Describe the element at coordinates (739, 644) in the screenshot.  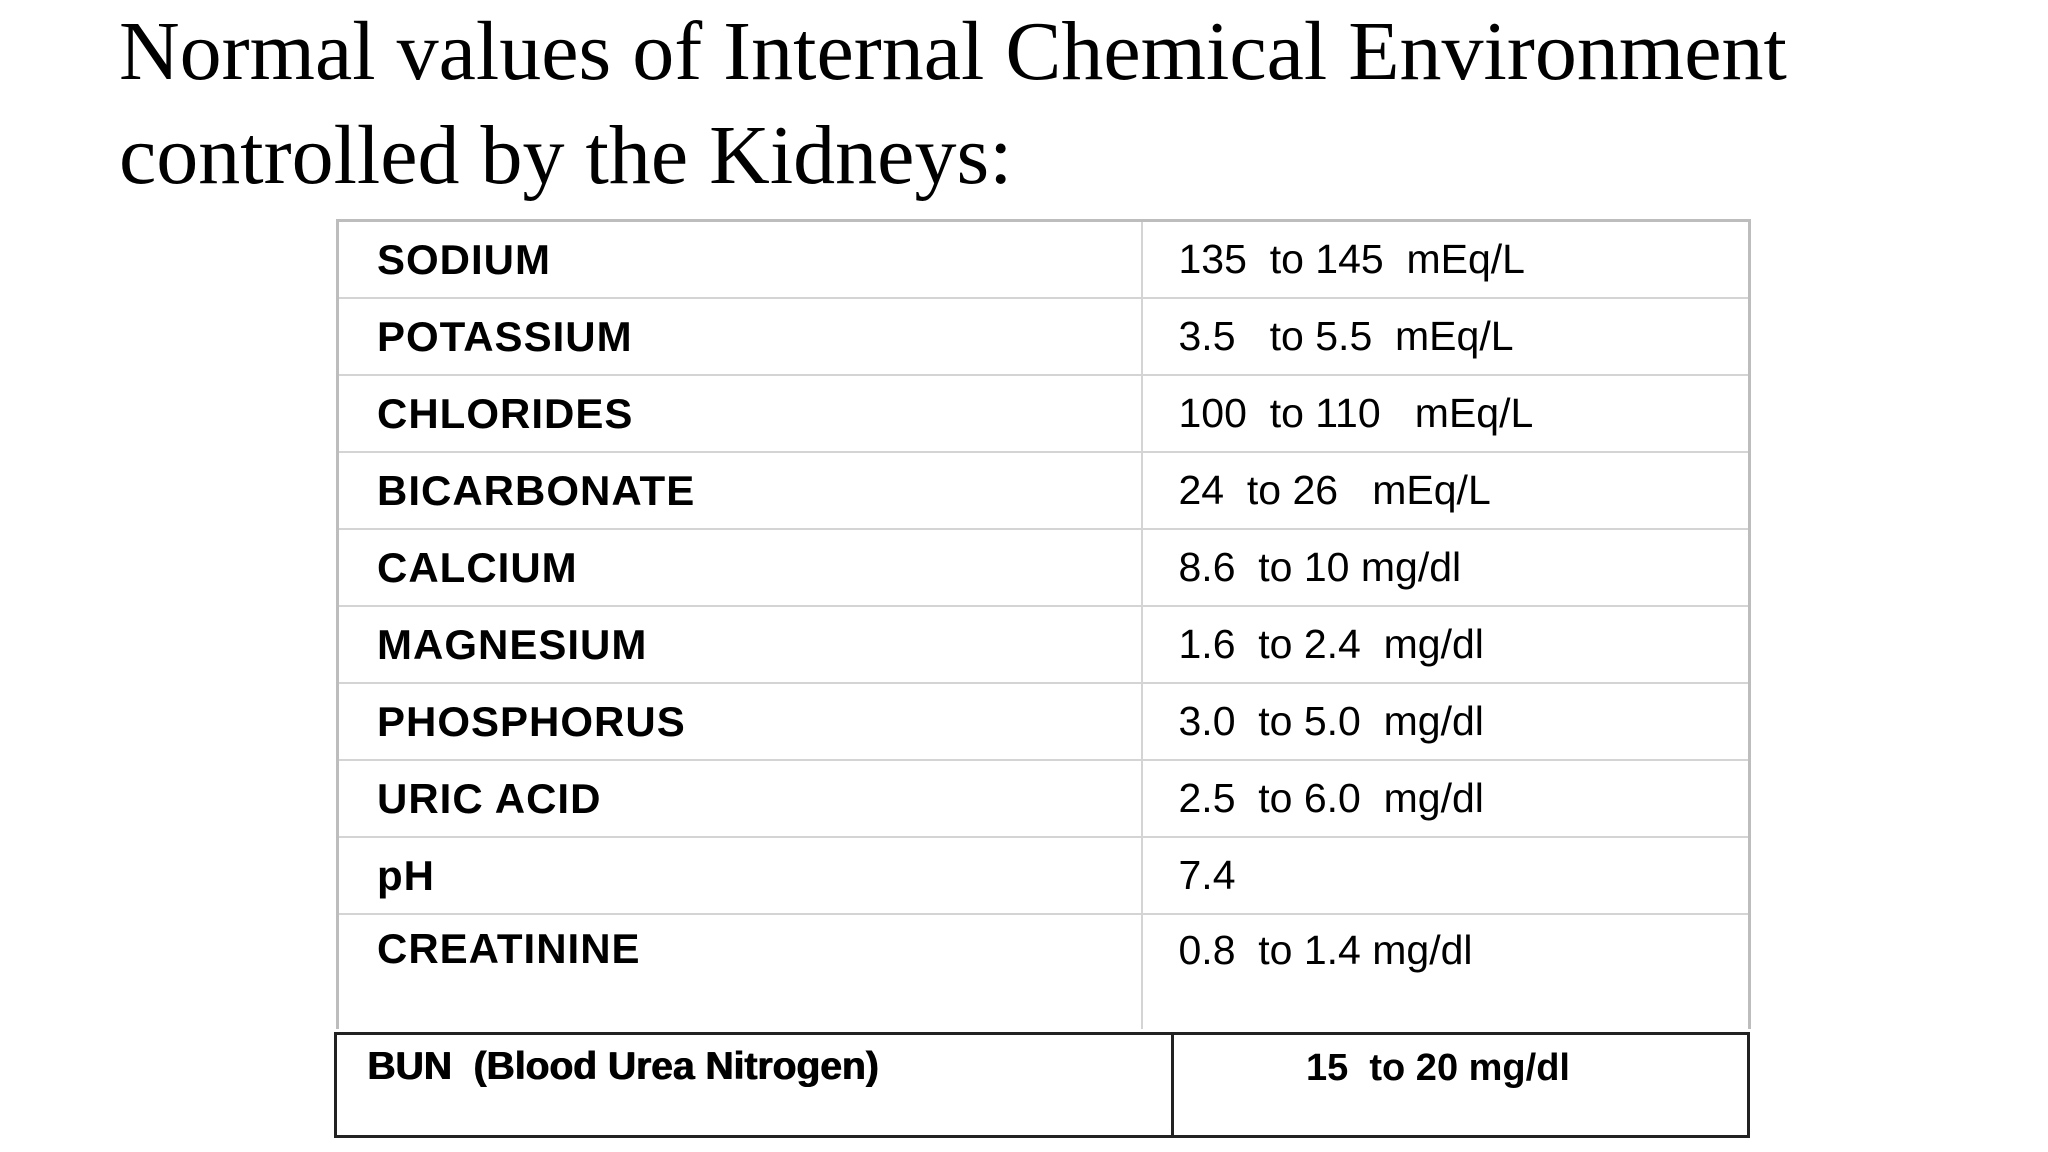
I see `parameter-name: MAGNESIUM` at that location.